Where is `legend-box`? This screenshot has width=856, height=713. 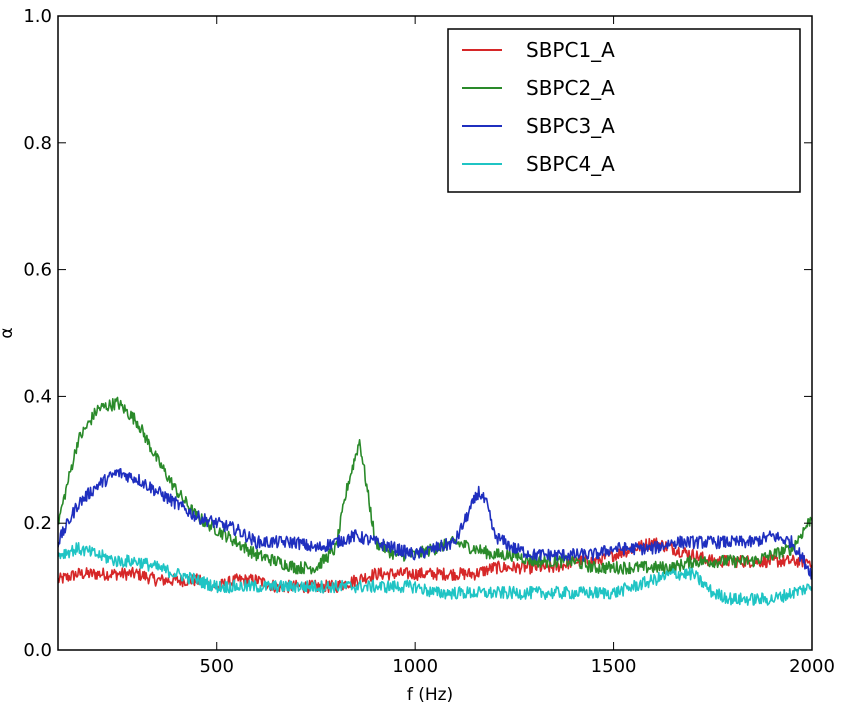 legend-box is located at coordinates (624, 110).